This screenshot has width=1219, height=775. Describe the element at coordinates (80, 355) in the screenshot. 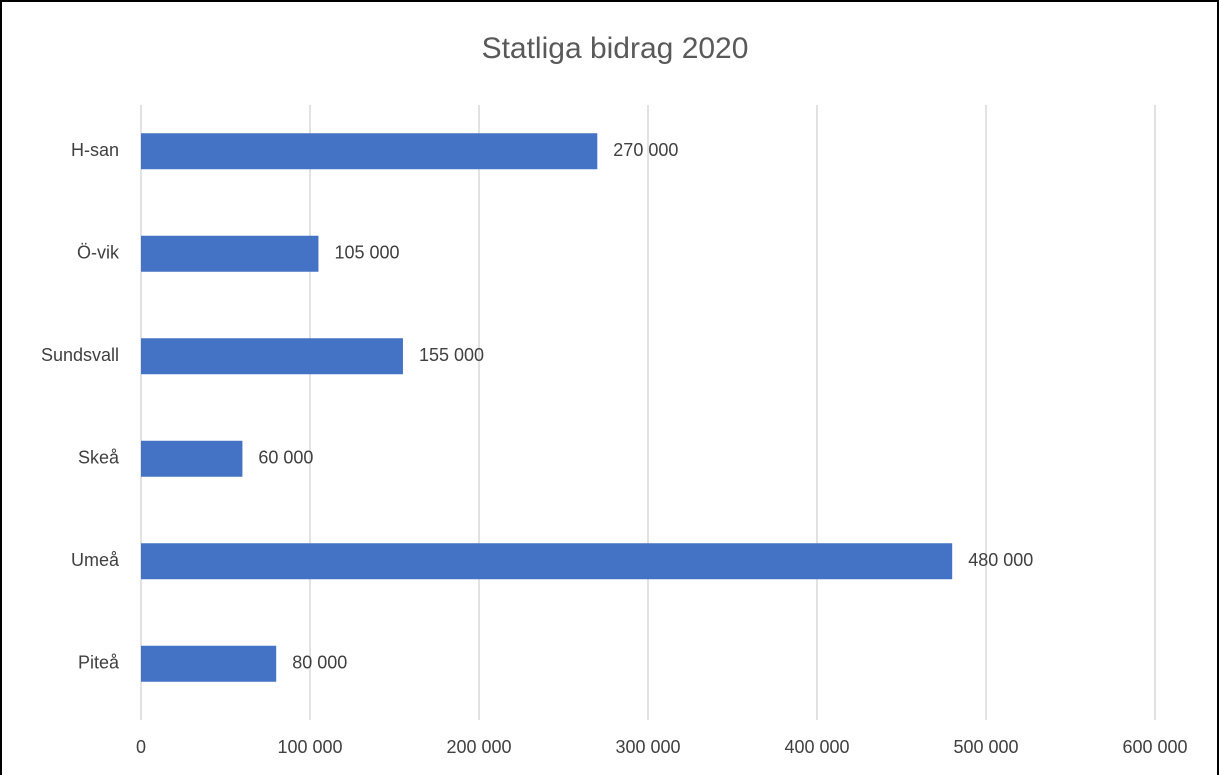

I see `y-tick-label: Sundsvall` at that location.